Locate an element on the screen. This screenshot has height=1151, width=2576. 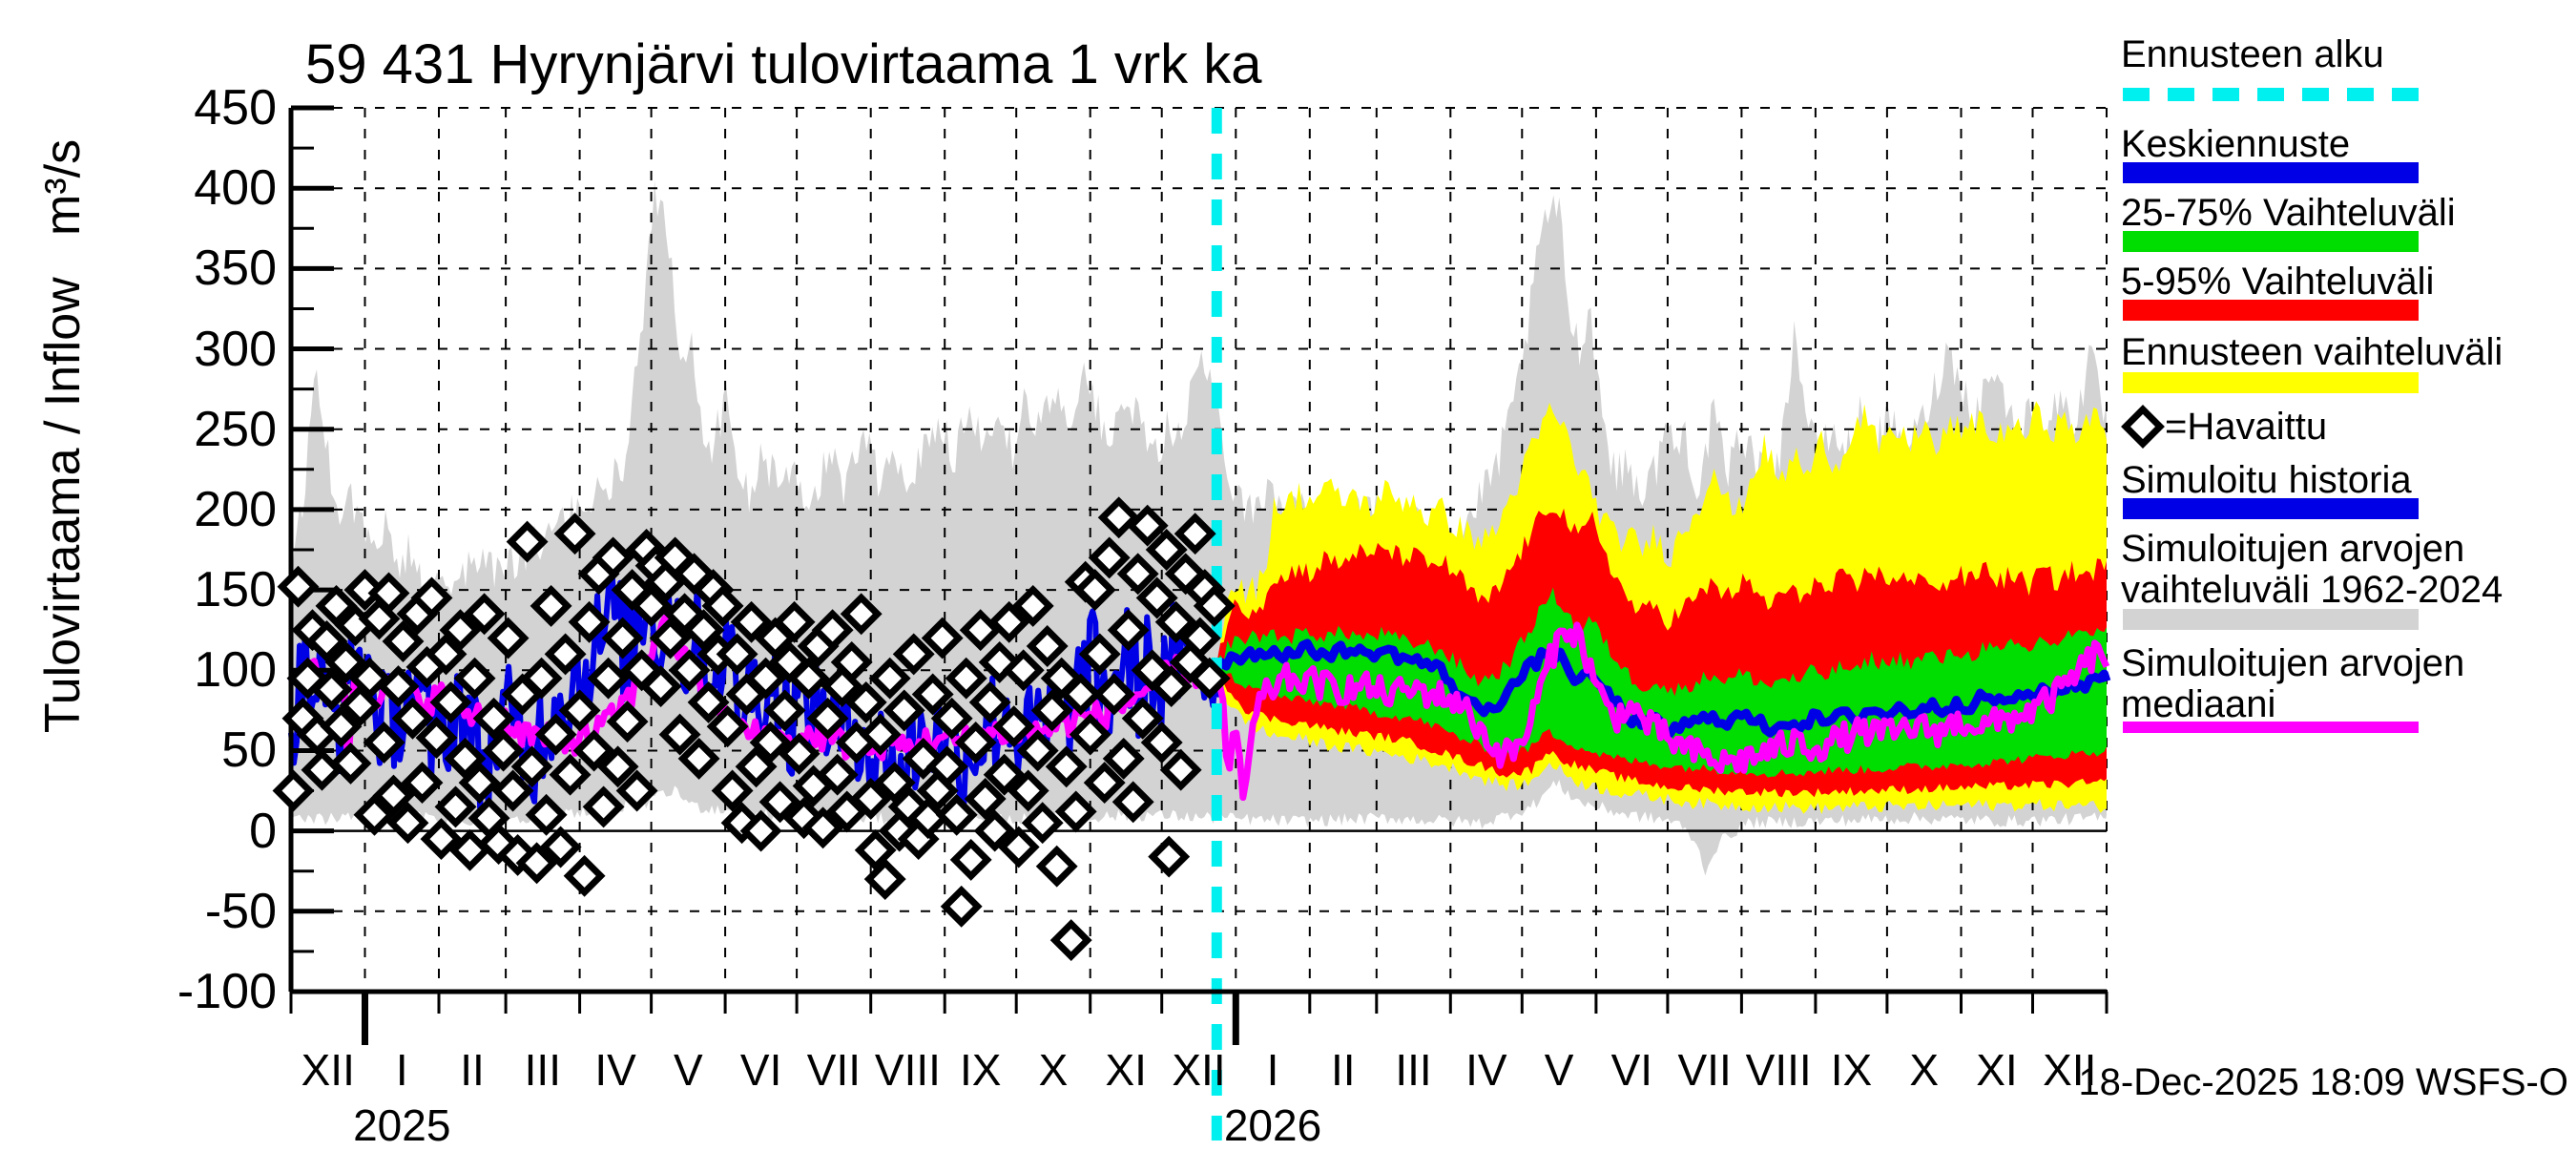
forecast-range-sample is located at coordinates (2271, 382).